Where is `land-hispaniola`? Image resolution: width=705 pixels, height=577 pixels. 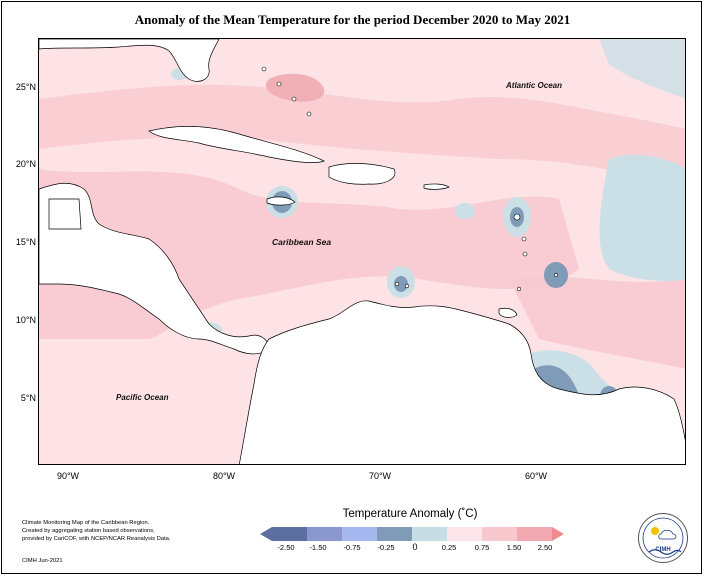
land-hispaniola is located at coordinates (362, 174).